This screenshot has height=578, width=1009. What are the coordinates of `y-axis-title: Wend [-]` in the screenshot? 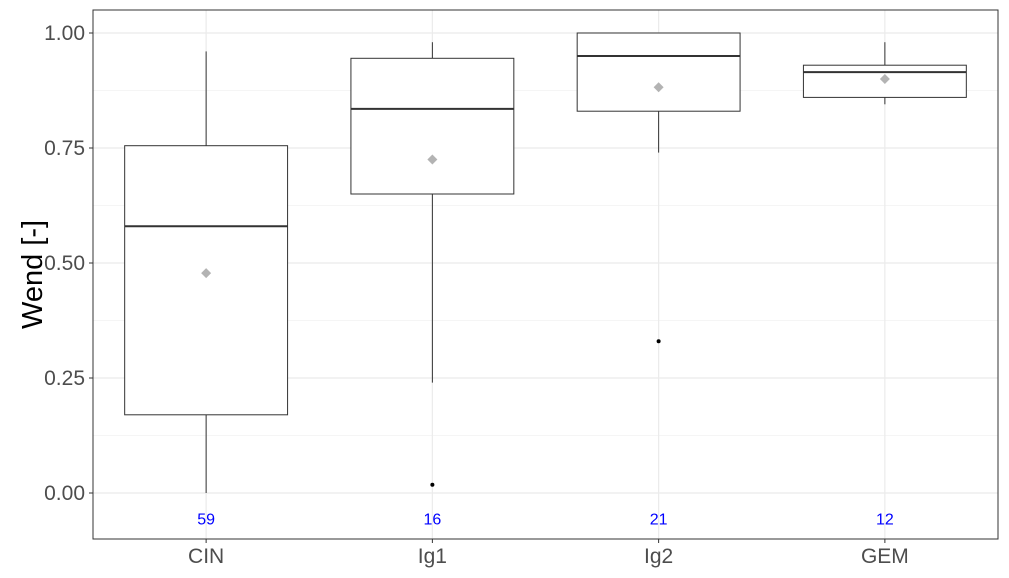 It's located at (33, 274).